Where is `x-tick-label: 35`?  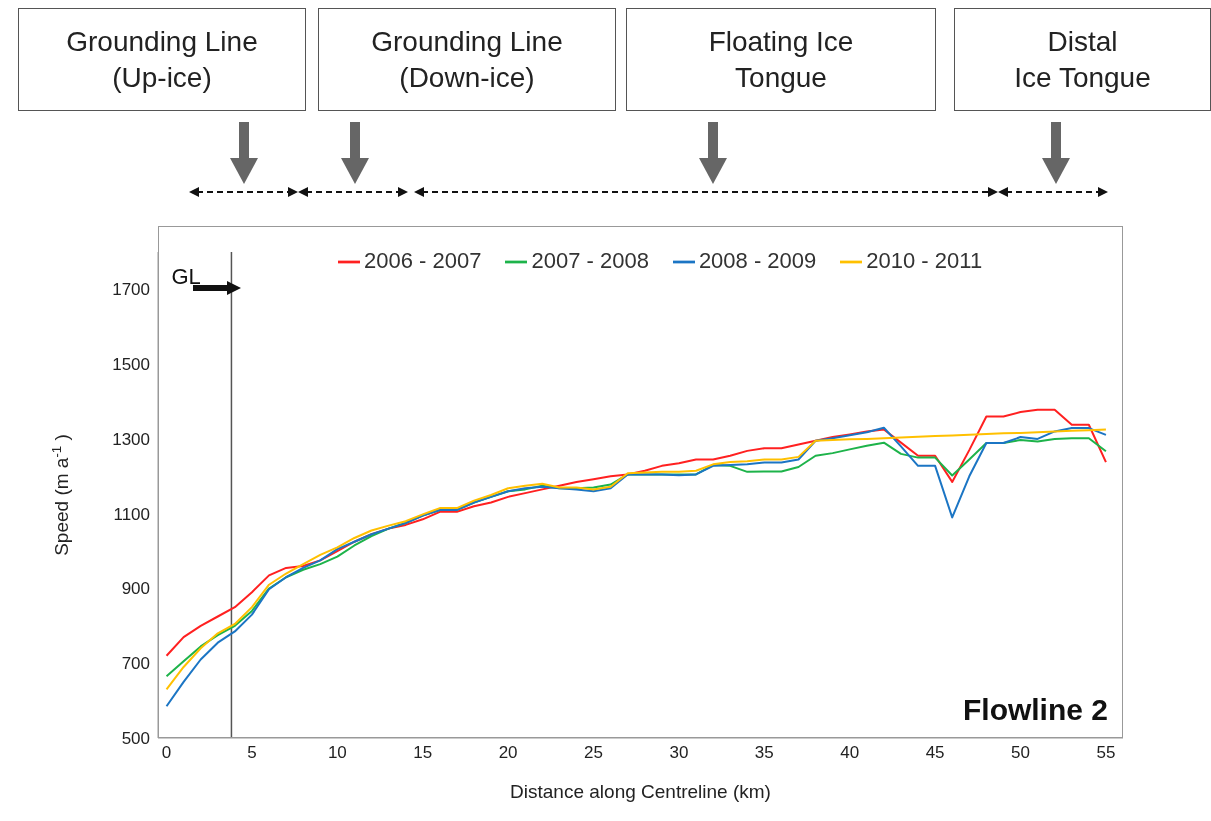 x-tick-label: 35 is located at coordinates (764, 753).